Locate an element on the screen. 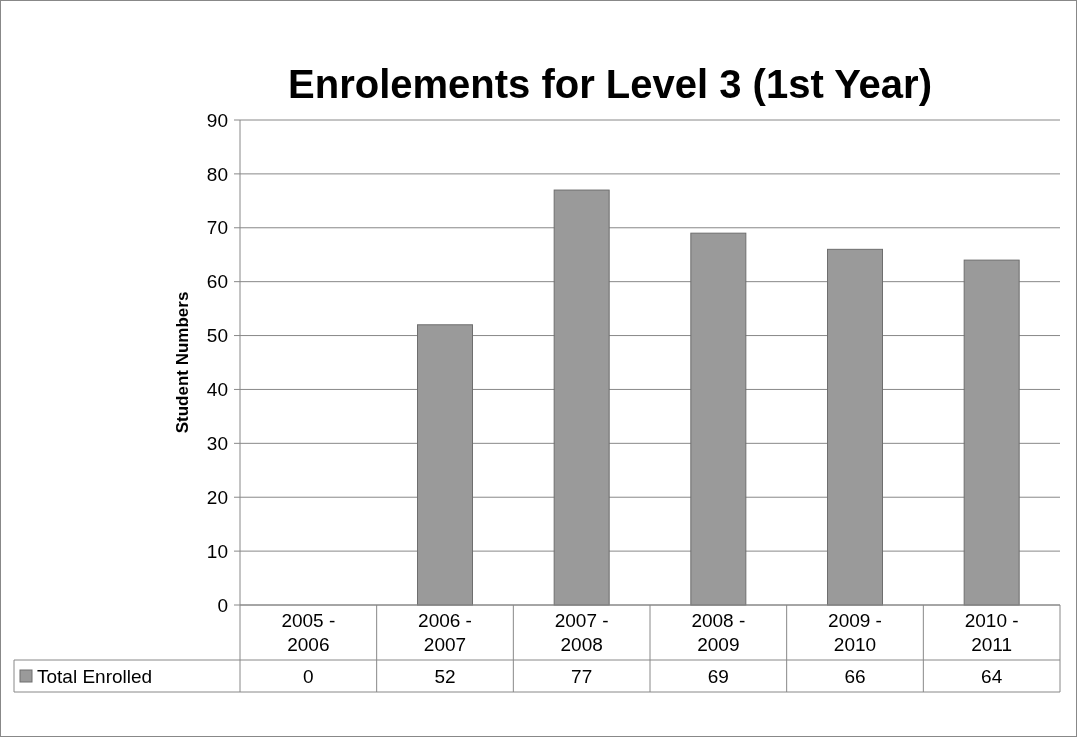 The width and height of the screenshot is (1077, 737). x-tick-label: 2010 - 2011 is located at coordinates (991, 632).